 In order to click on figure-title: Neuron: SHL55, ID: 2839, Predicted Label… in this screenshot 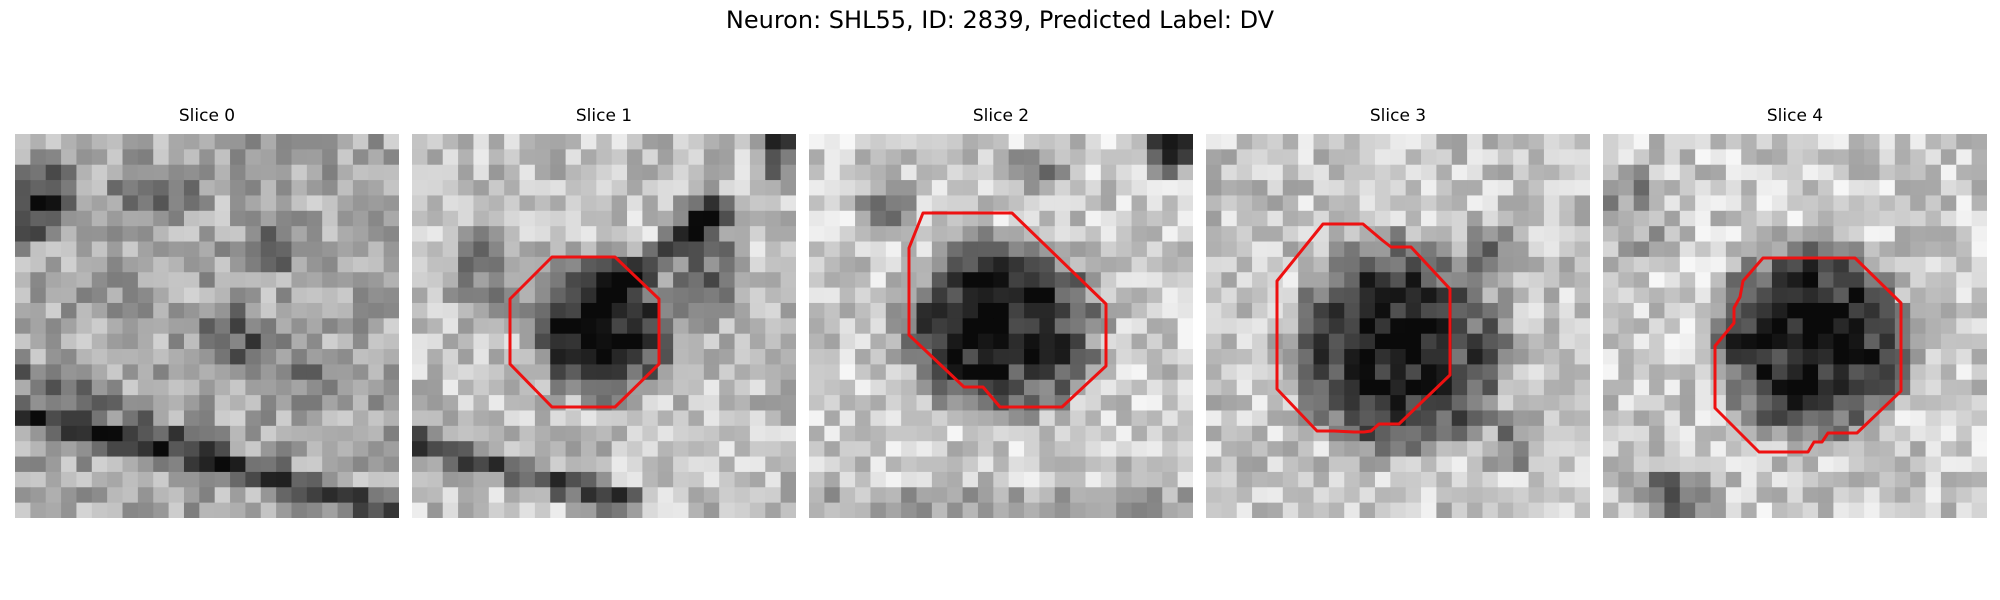, I will do `click(1000, 20)`.